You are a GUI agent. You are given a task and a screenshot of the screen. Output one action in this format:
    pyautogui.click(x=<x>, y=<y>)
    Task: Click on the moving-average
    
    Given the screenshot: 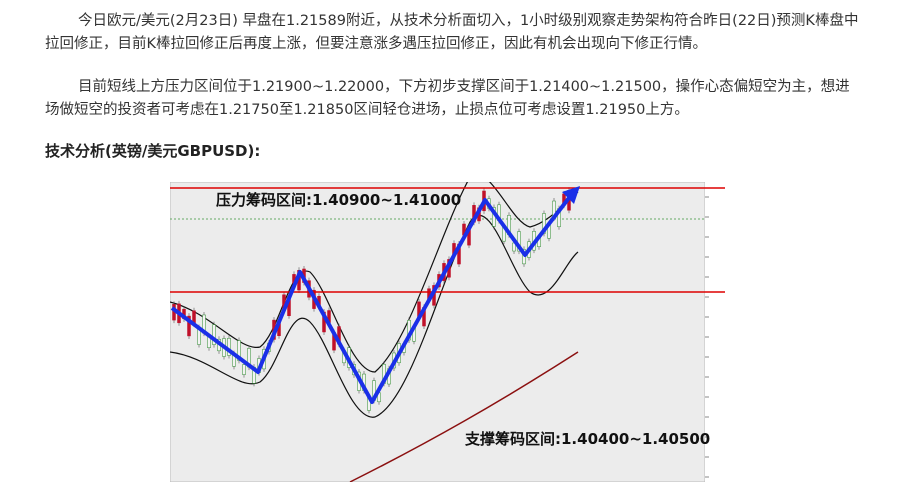 What is the action you would take?
    pyautogui.click(x=464, y=417)
    